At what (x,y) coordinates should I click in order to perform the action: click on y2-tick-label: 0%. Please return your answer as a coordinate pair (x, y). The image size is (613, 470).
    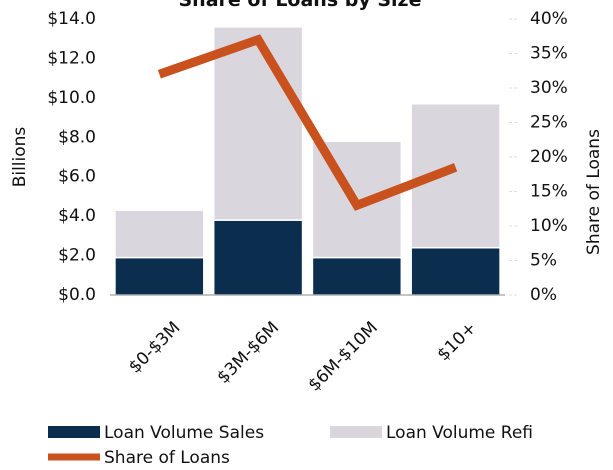
    Looking at the image, I should click on (543, 295).